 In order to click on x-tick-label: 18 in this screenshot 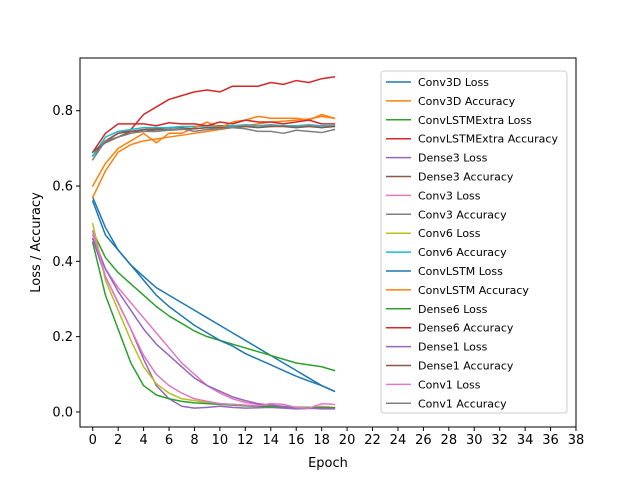, I will do `click(321, 440)`.